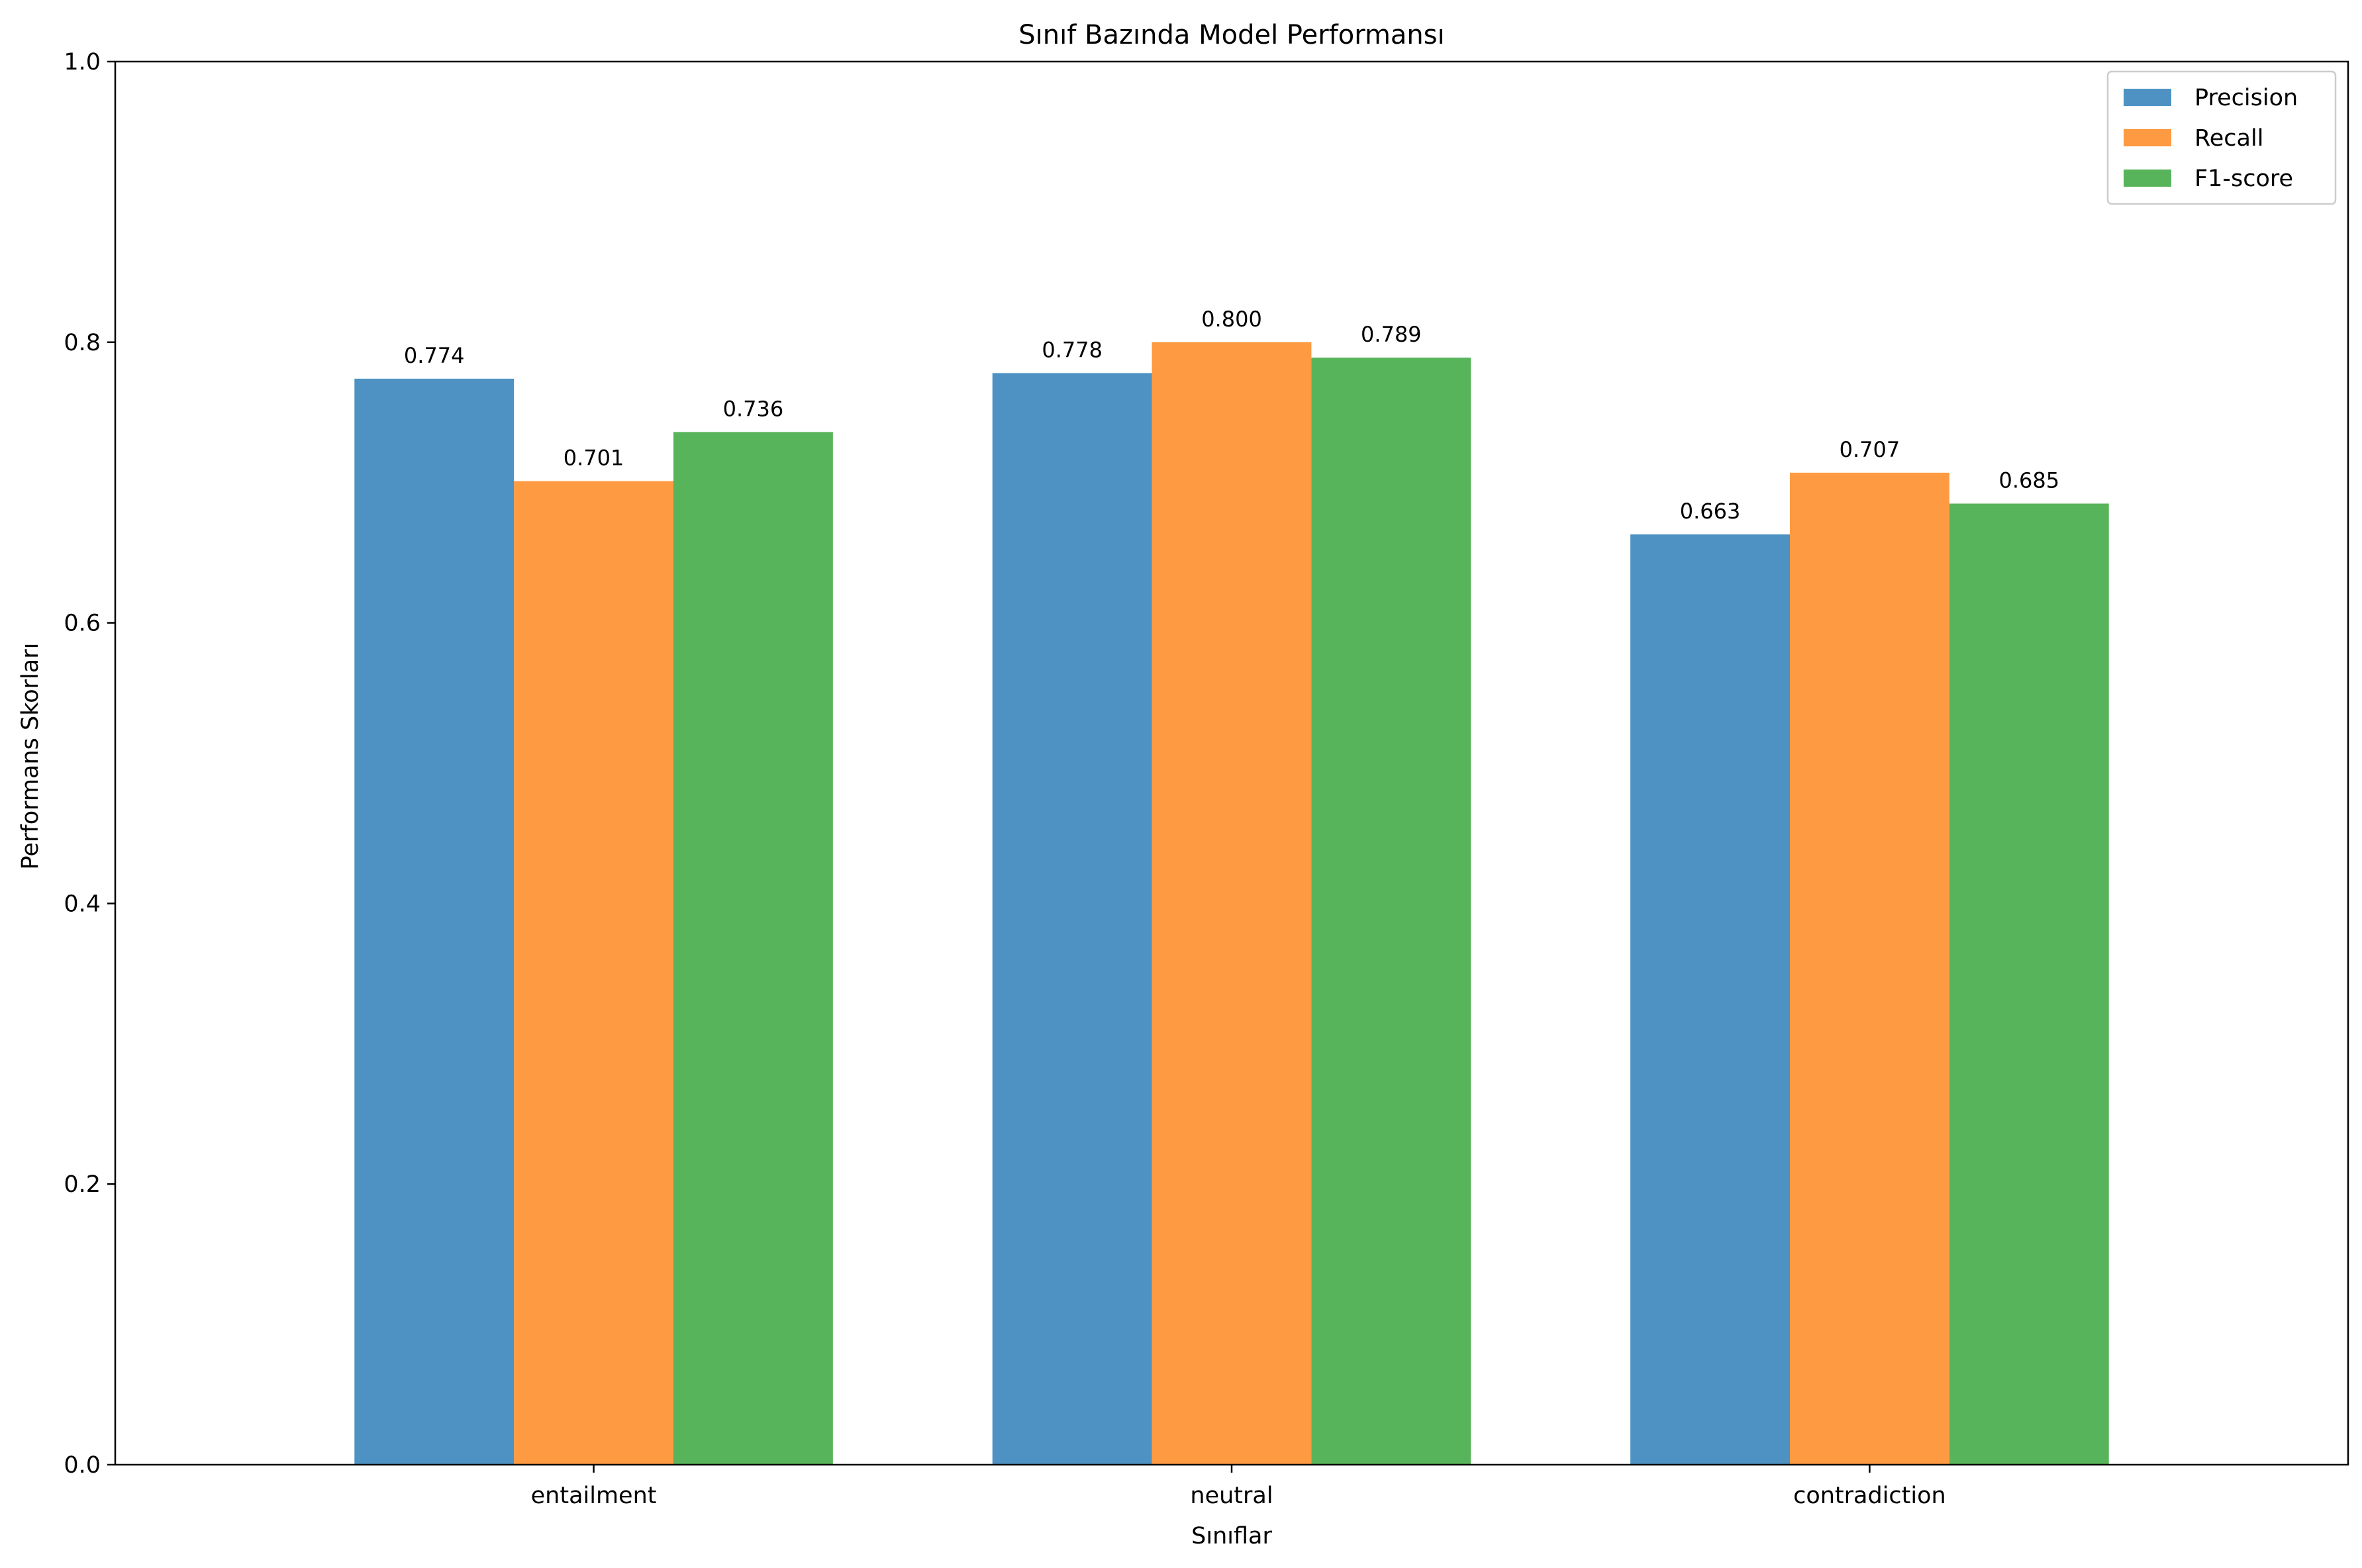  Describe the element at coordinates (1870, 449) in the screenshot. I see `data-label-recall-contradiction: 0.707` at that location.